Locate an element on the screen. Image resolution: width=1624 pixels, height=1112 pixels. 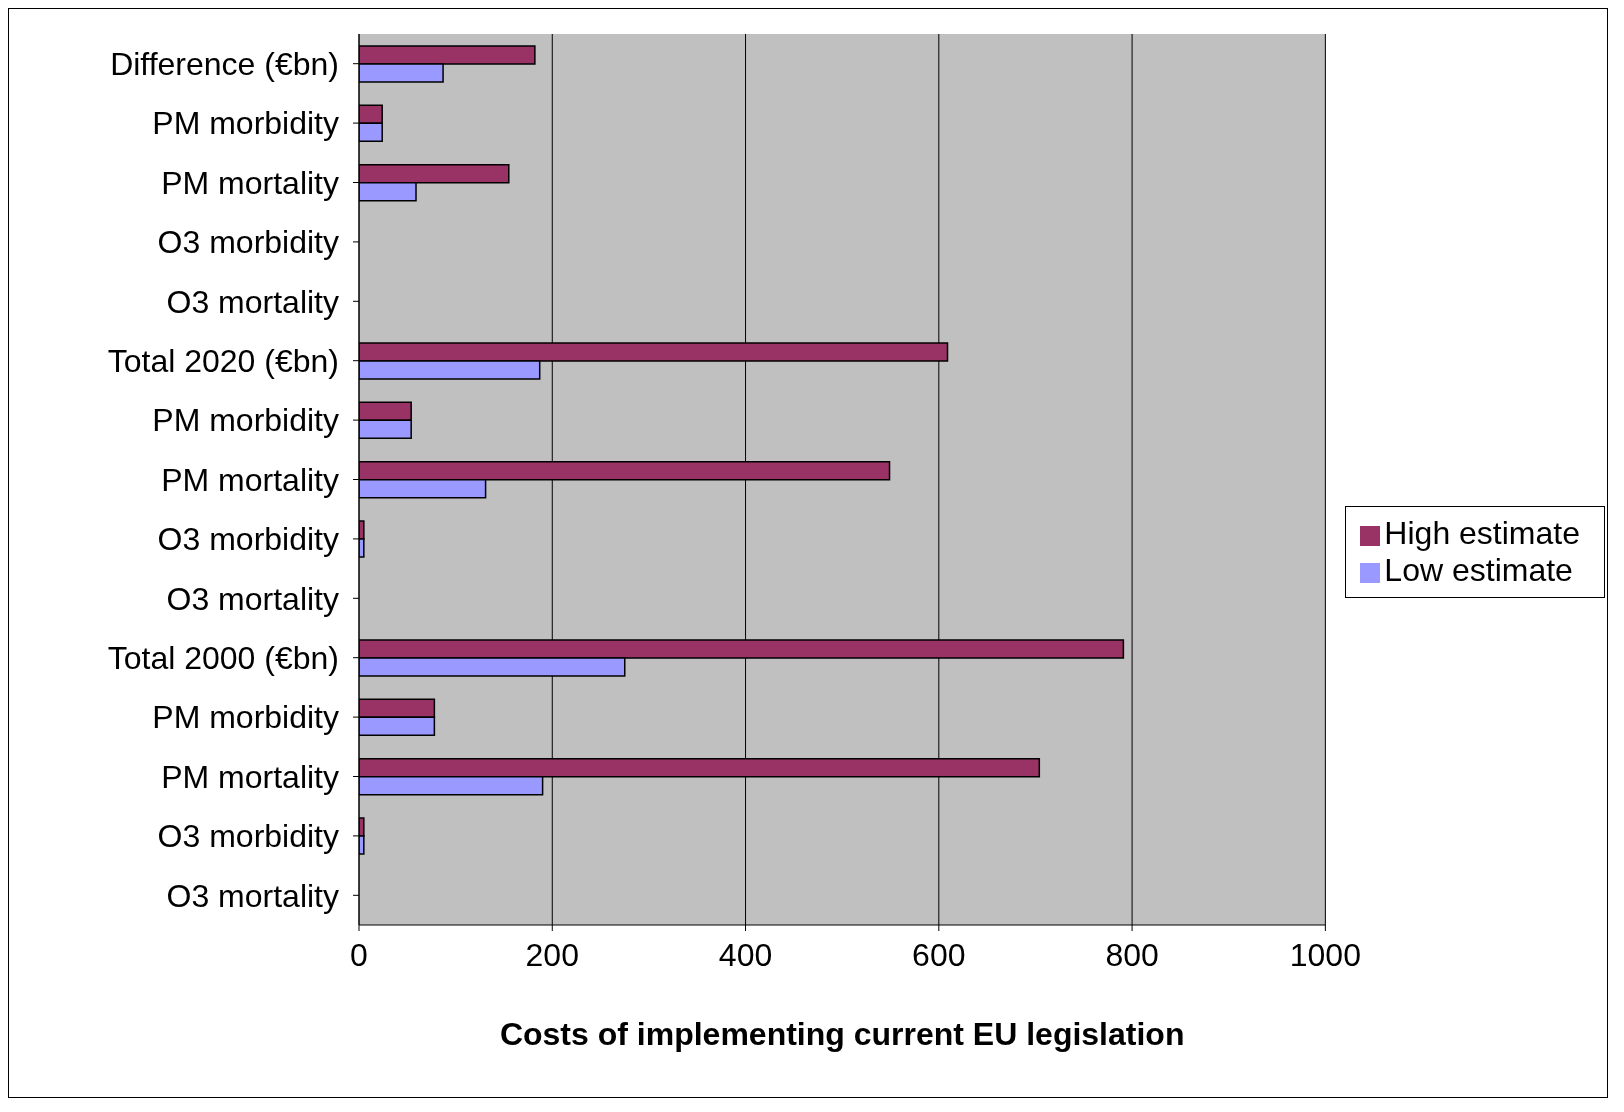
legend-label: High estimate is located at coordinates (1482, 533).